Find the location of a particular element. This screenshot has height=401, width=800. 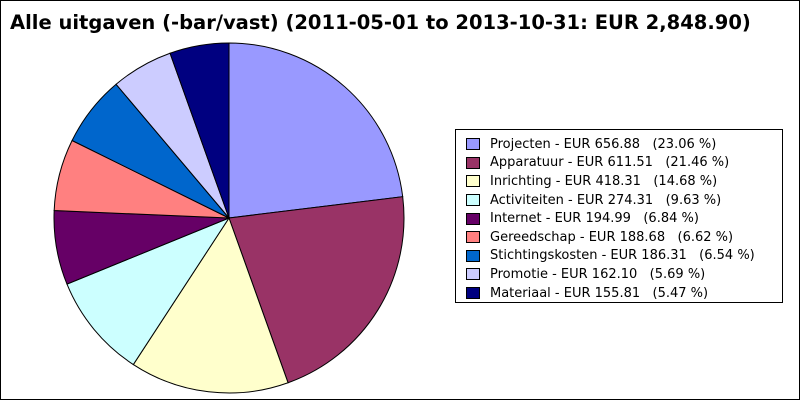

legend-item-inrichting: Inrichting - EUR 418.31 (14.68 %) is located at coordinates (619, 181).